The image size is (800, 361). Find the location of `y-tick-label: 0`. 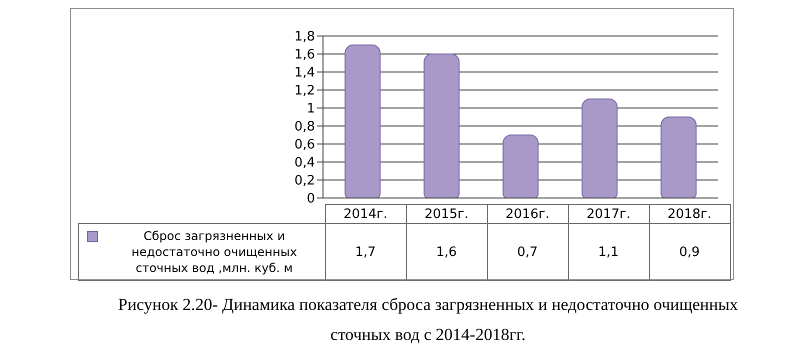

y-tick-label: 0 is located at coordinates (310, 199).